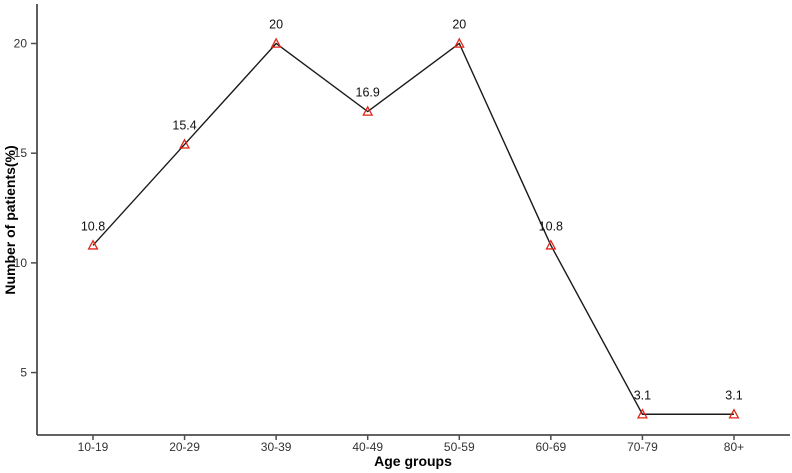 Image resolution: width=792 pixels, height=473 pixels. I want to click on x-tick-label: 50-59, so click(459, 447).